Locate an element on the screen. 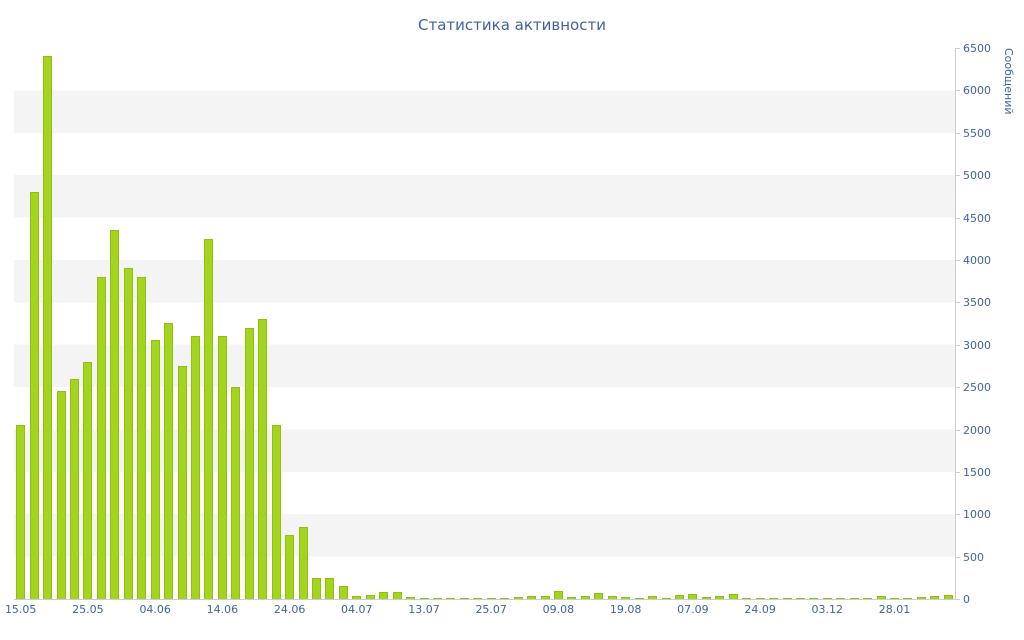 This screenshot has width=1024, height=640. y-tick-label: 500 is located at coordinates (973, 557).